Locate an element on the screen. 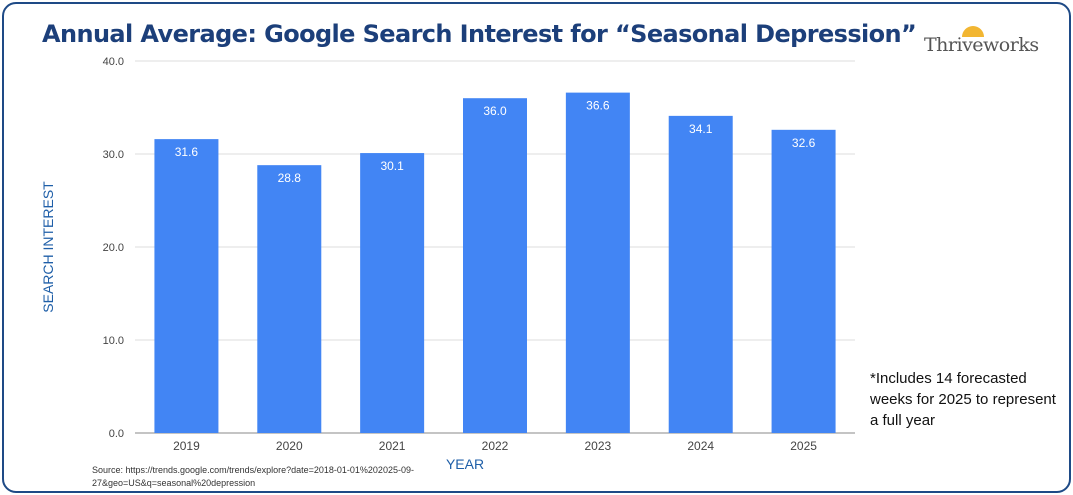 Image resolution: width=1073 pixels, height=495 pixels. data-label: 28.8 is located at coordinates (290, 178).